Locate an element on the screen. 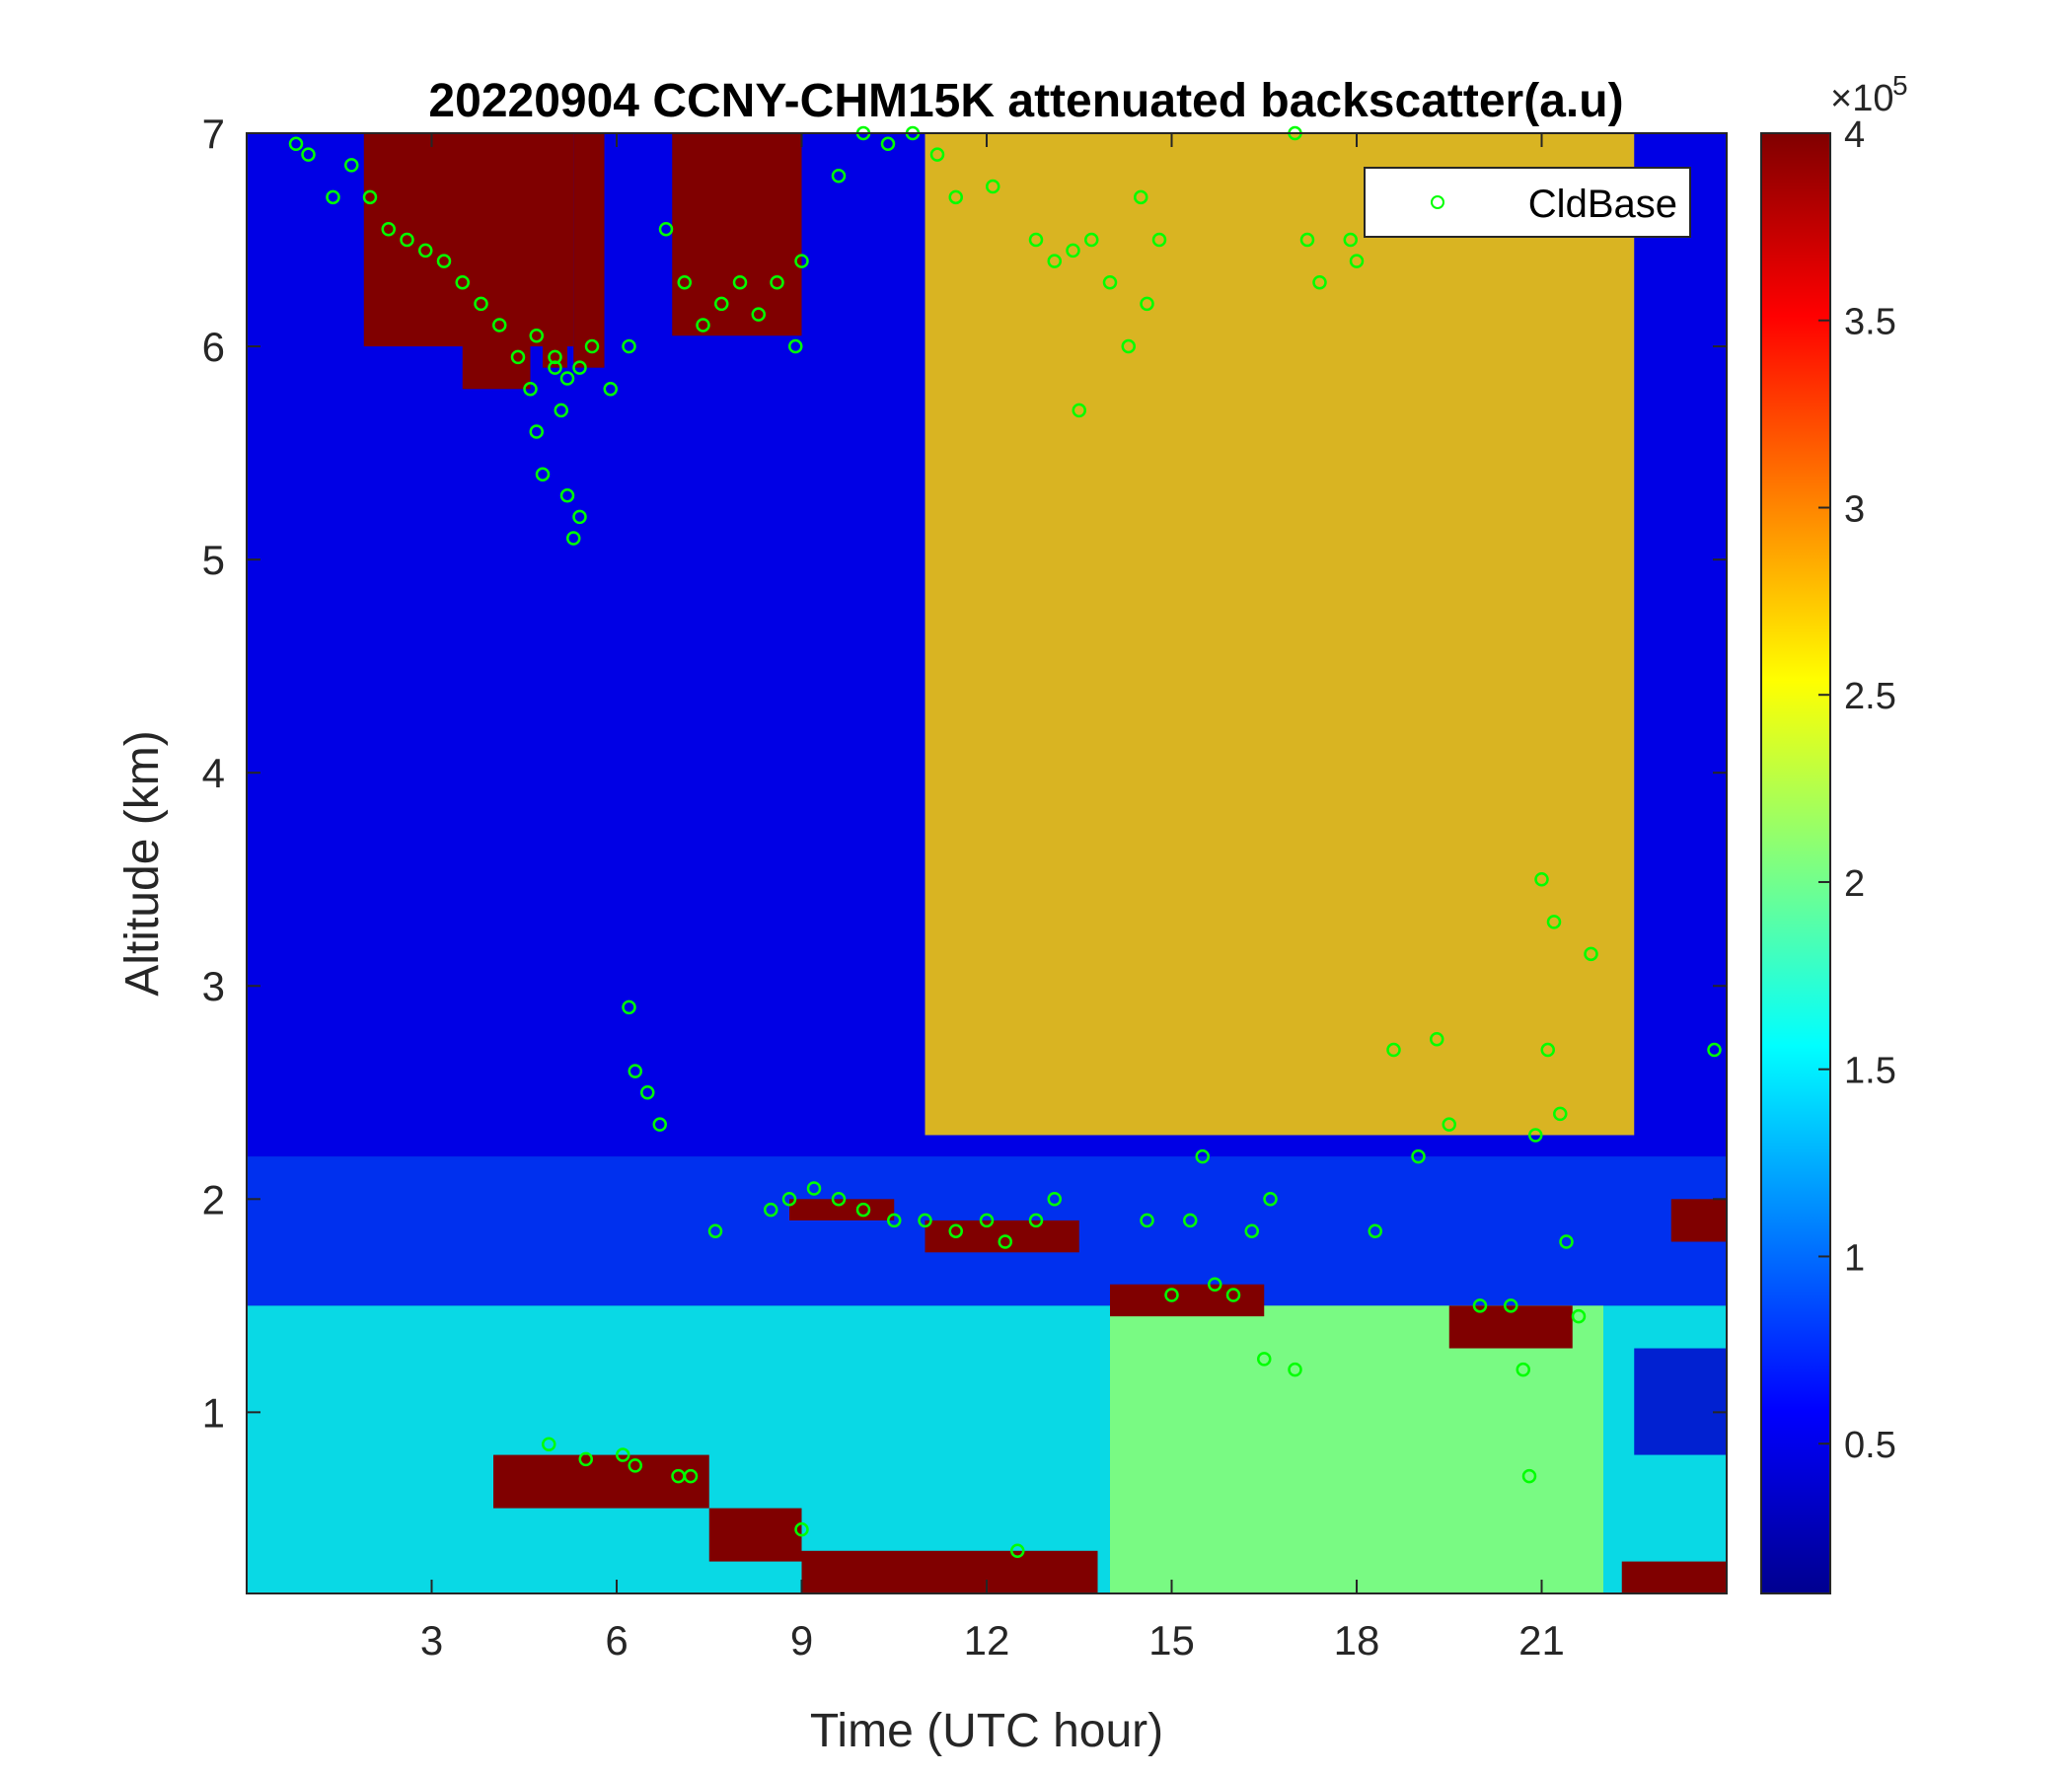  x-tick-label: 21 is located at coordinates (1542, 1640).